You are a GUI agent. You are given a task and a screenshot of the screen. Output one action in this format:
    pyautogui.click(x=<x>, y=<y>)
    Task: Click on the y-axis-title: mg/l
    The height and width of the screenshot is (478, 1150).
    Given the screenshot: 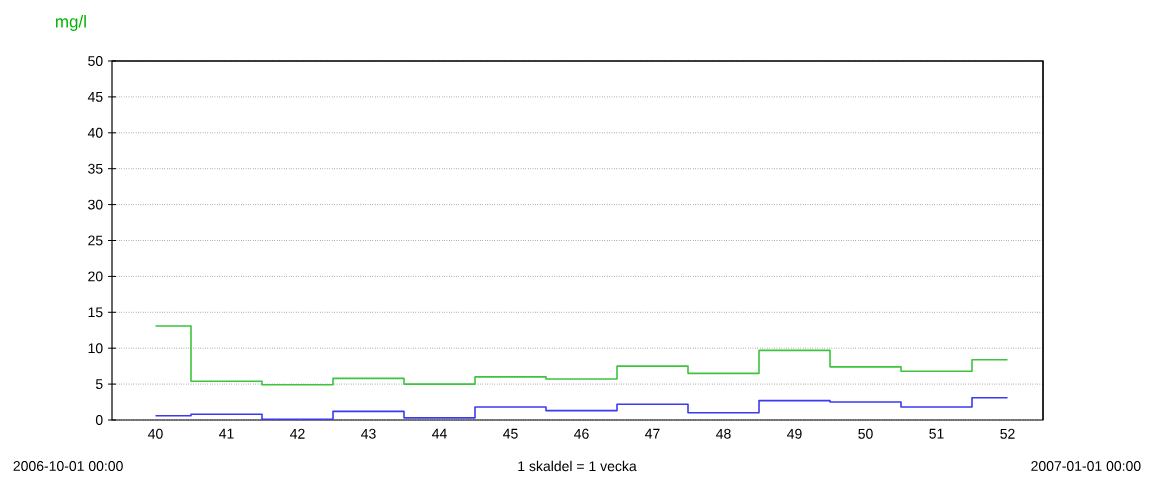 What is the action you would take?
    pyautogui.click(x=70, y=23)
    